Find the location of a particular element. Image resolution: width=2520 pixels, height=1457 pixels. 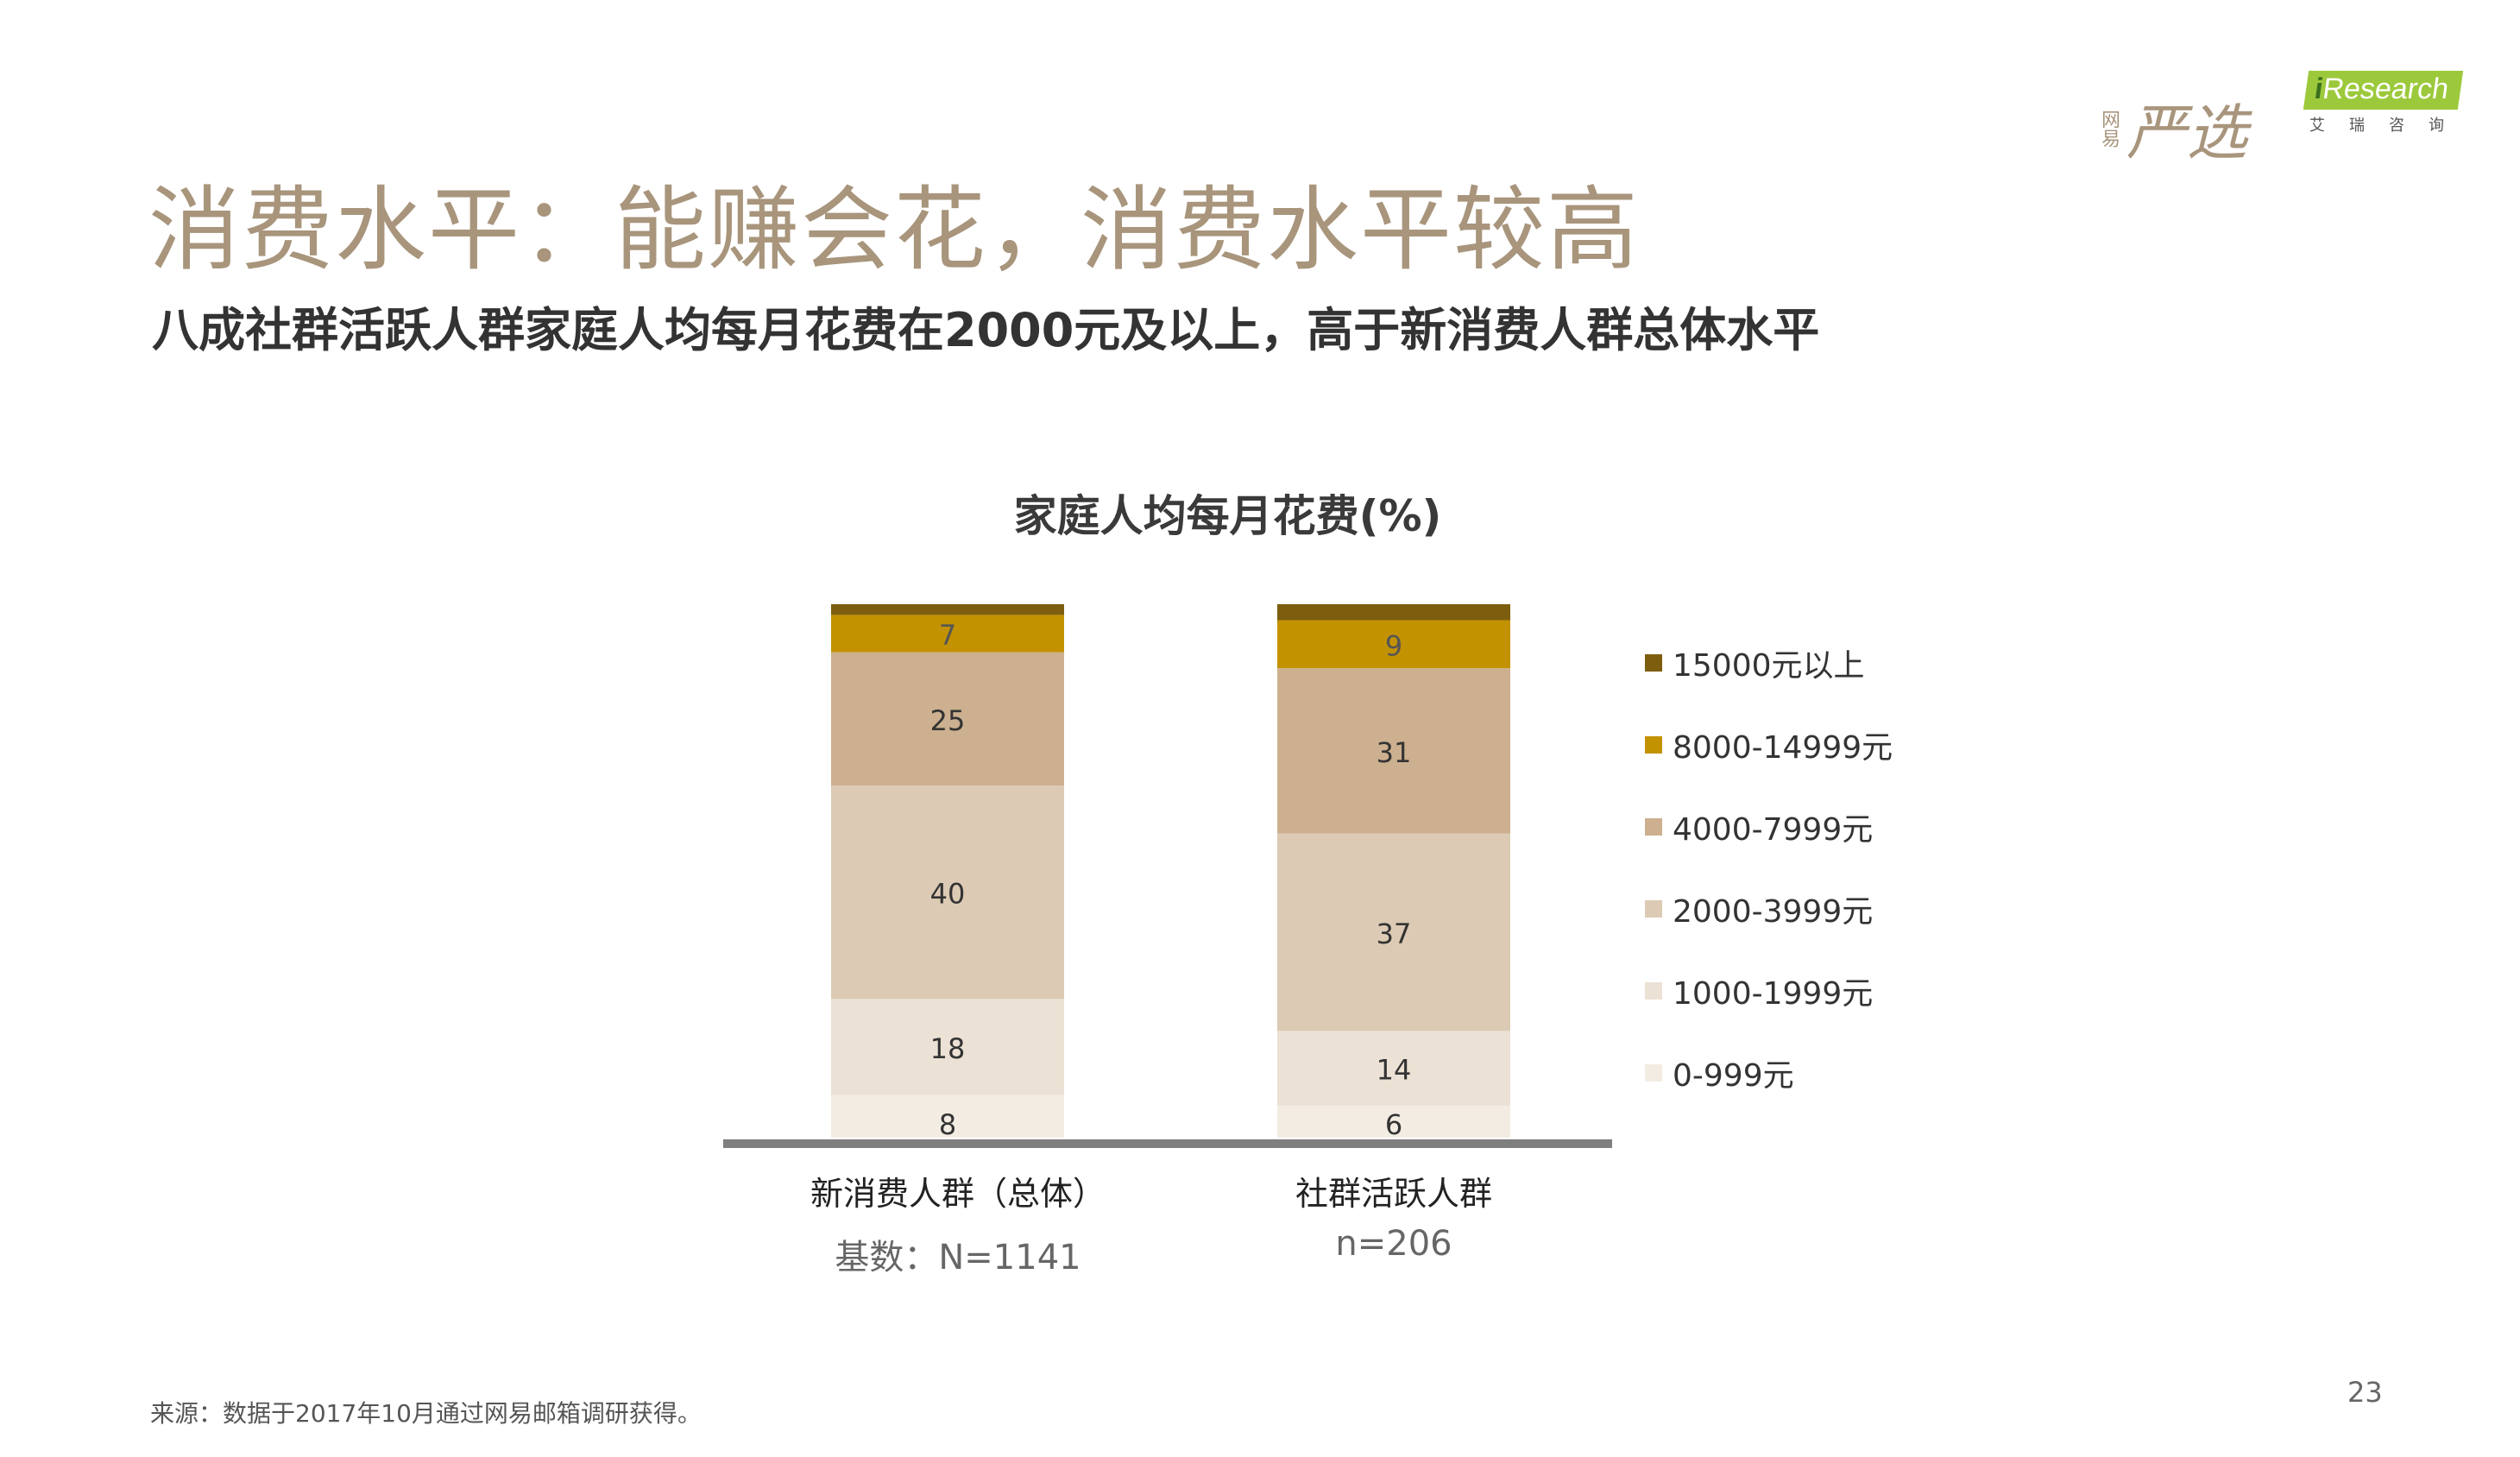

data-label: 25 is located at coordinates (948, 720).